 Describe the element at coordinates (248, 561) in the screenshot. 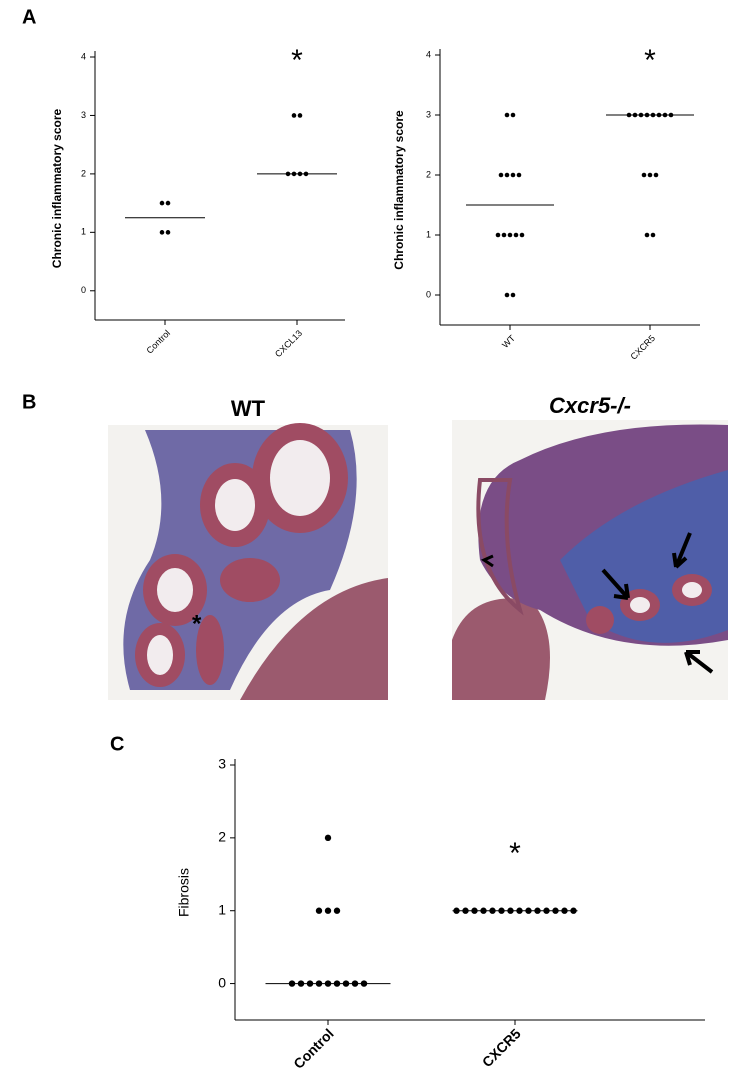

I see `micrograph-wt: *` at that location.